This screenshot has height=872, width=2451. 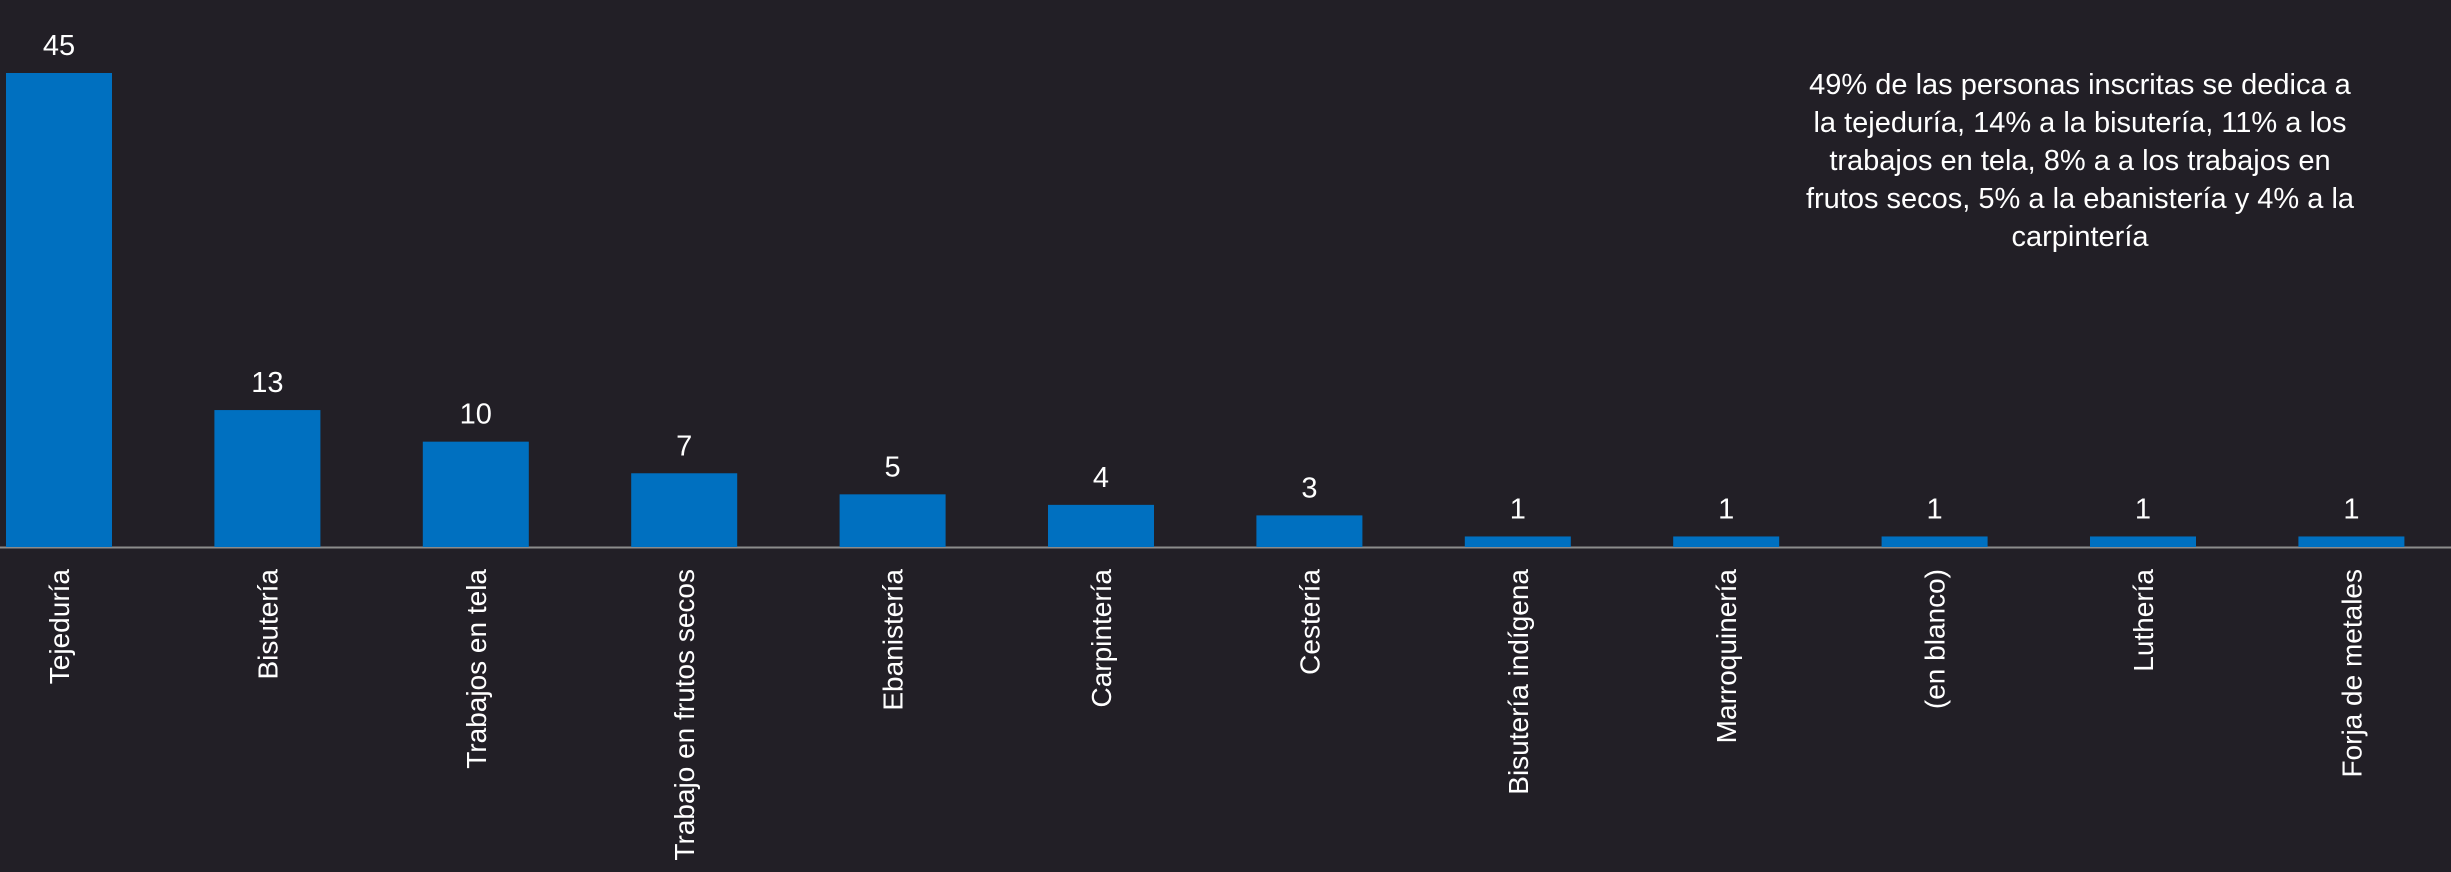 I want to click on bar-bisuteria-indigena, so click(x=1517, y=541).